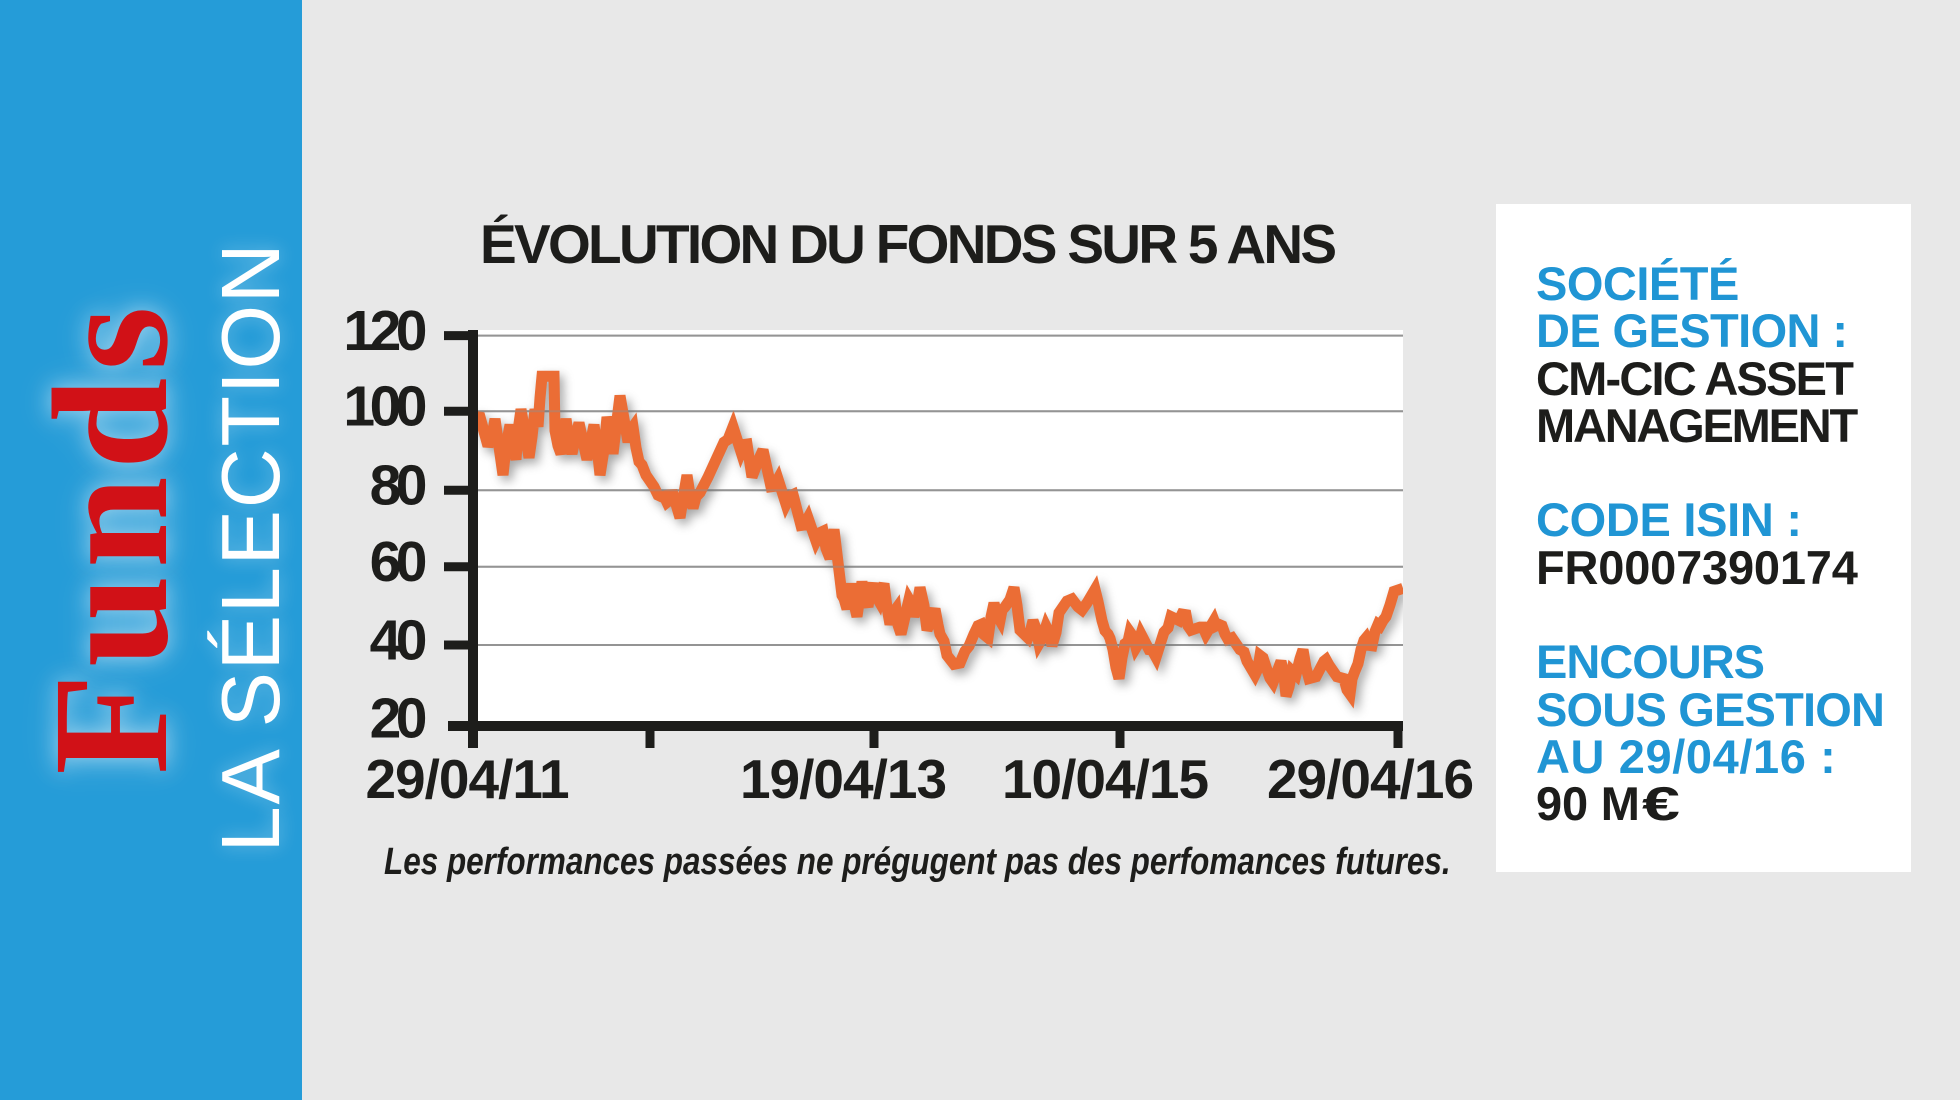 Image resolution: width=1960 pixels, height=1100 pixels. What do you see at coordinates (398, 486) in the screenshot?
I see `svg-text: 80` at bounding box center [398, 486].